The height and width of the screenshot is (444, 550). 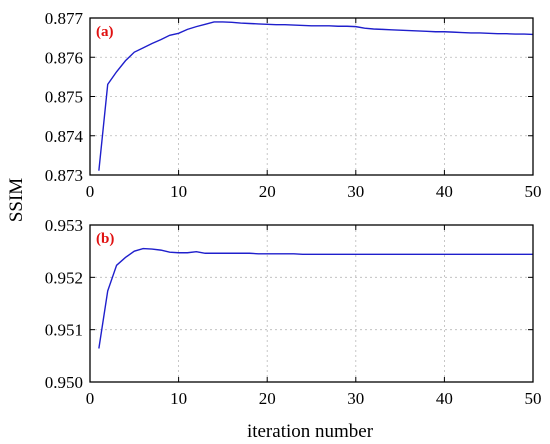 I want to click on x-axis-label: iteration number, so click(x=310, y=431).